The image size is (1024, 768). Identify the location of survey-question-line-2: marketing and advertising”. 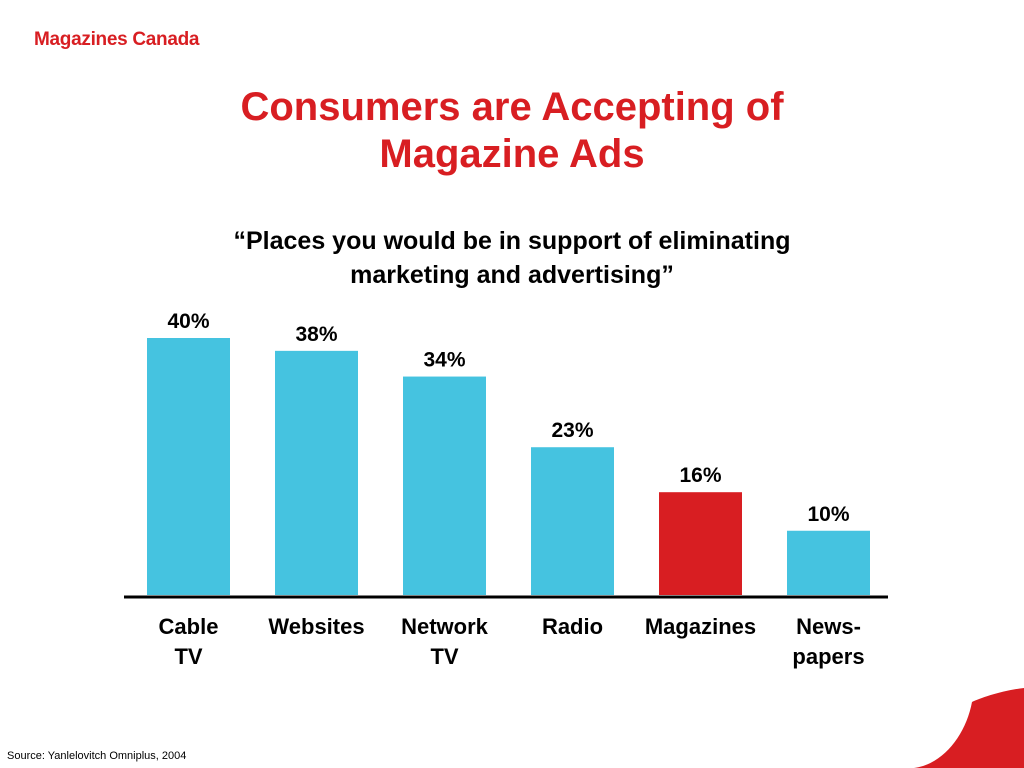
(512, 275).